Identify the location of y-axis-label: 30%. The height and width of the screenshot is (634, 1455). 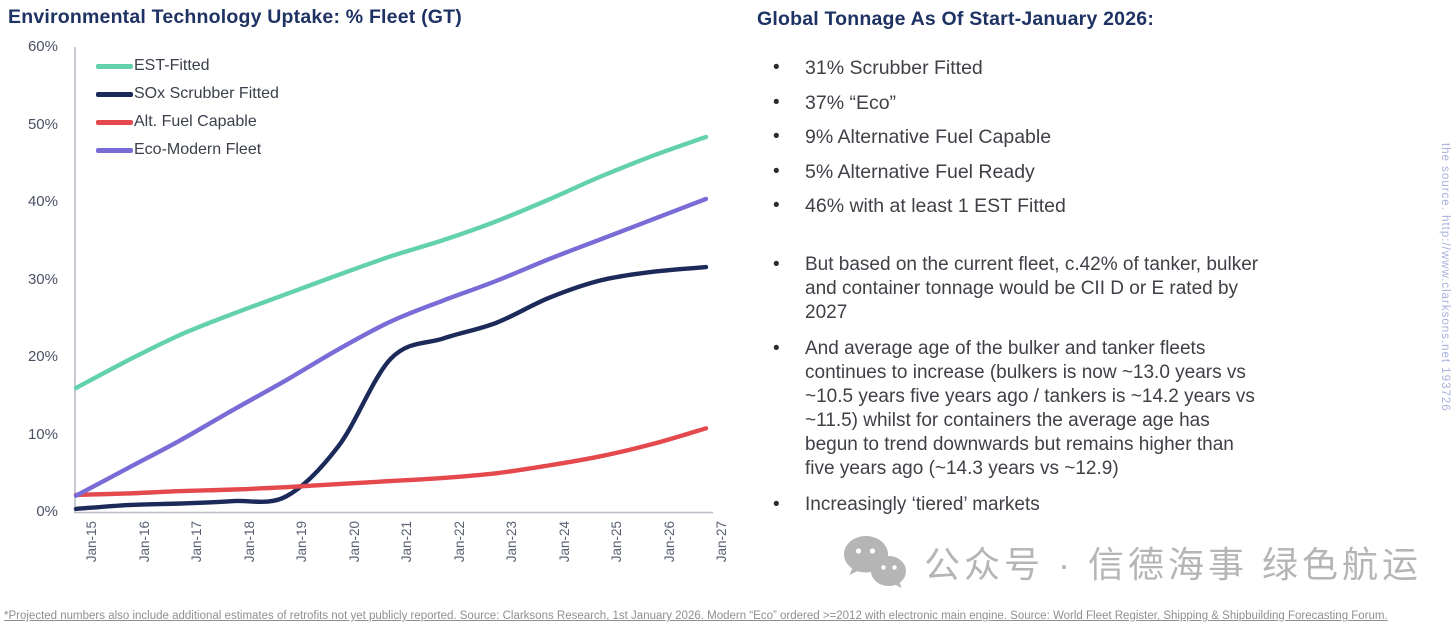
(42, 279).